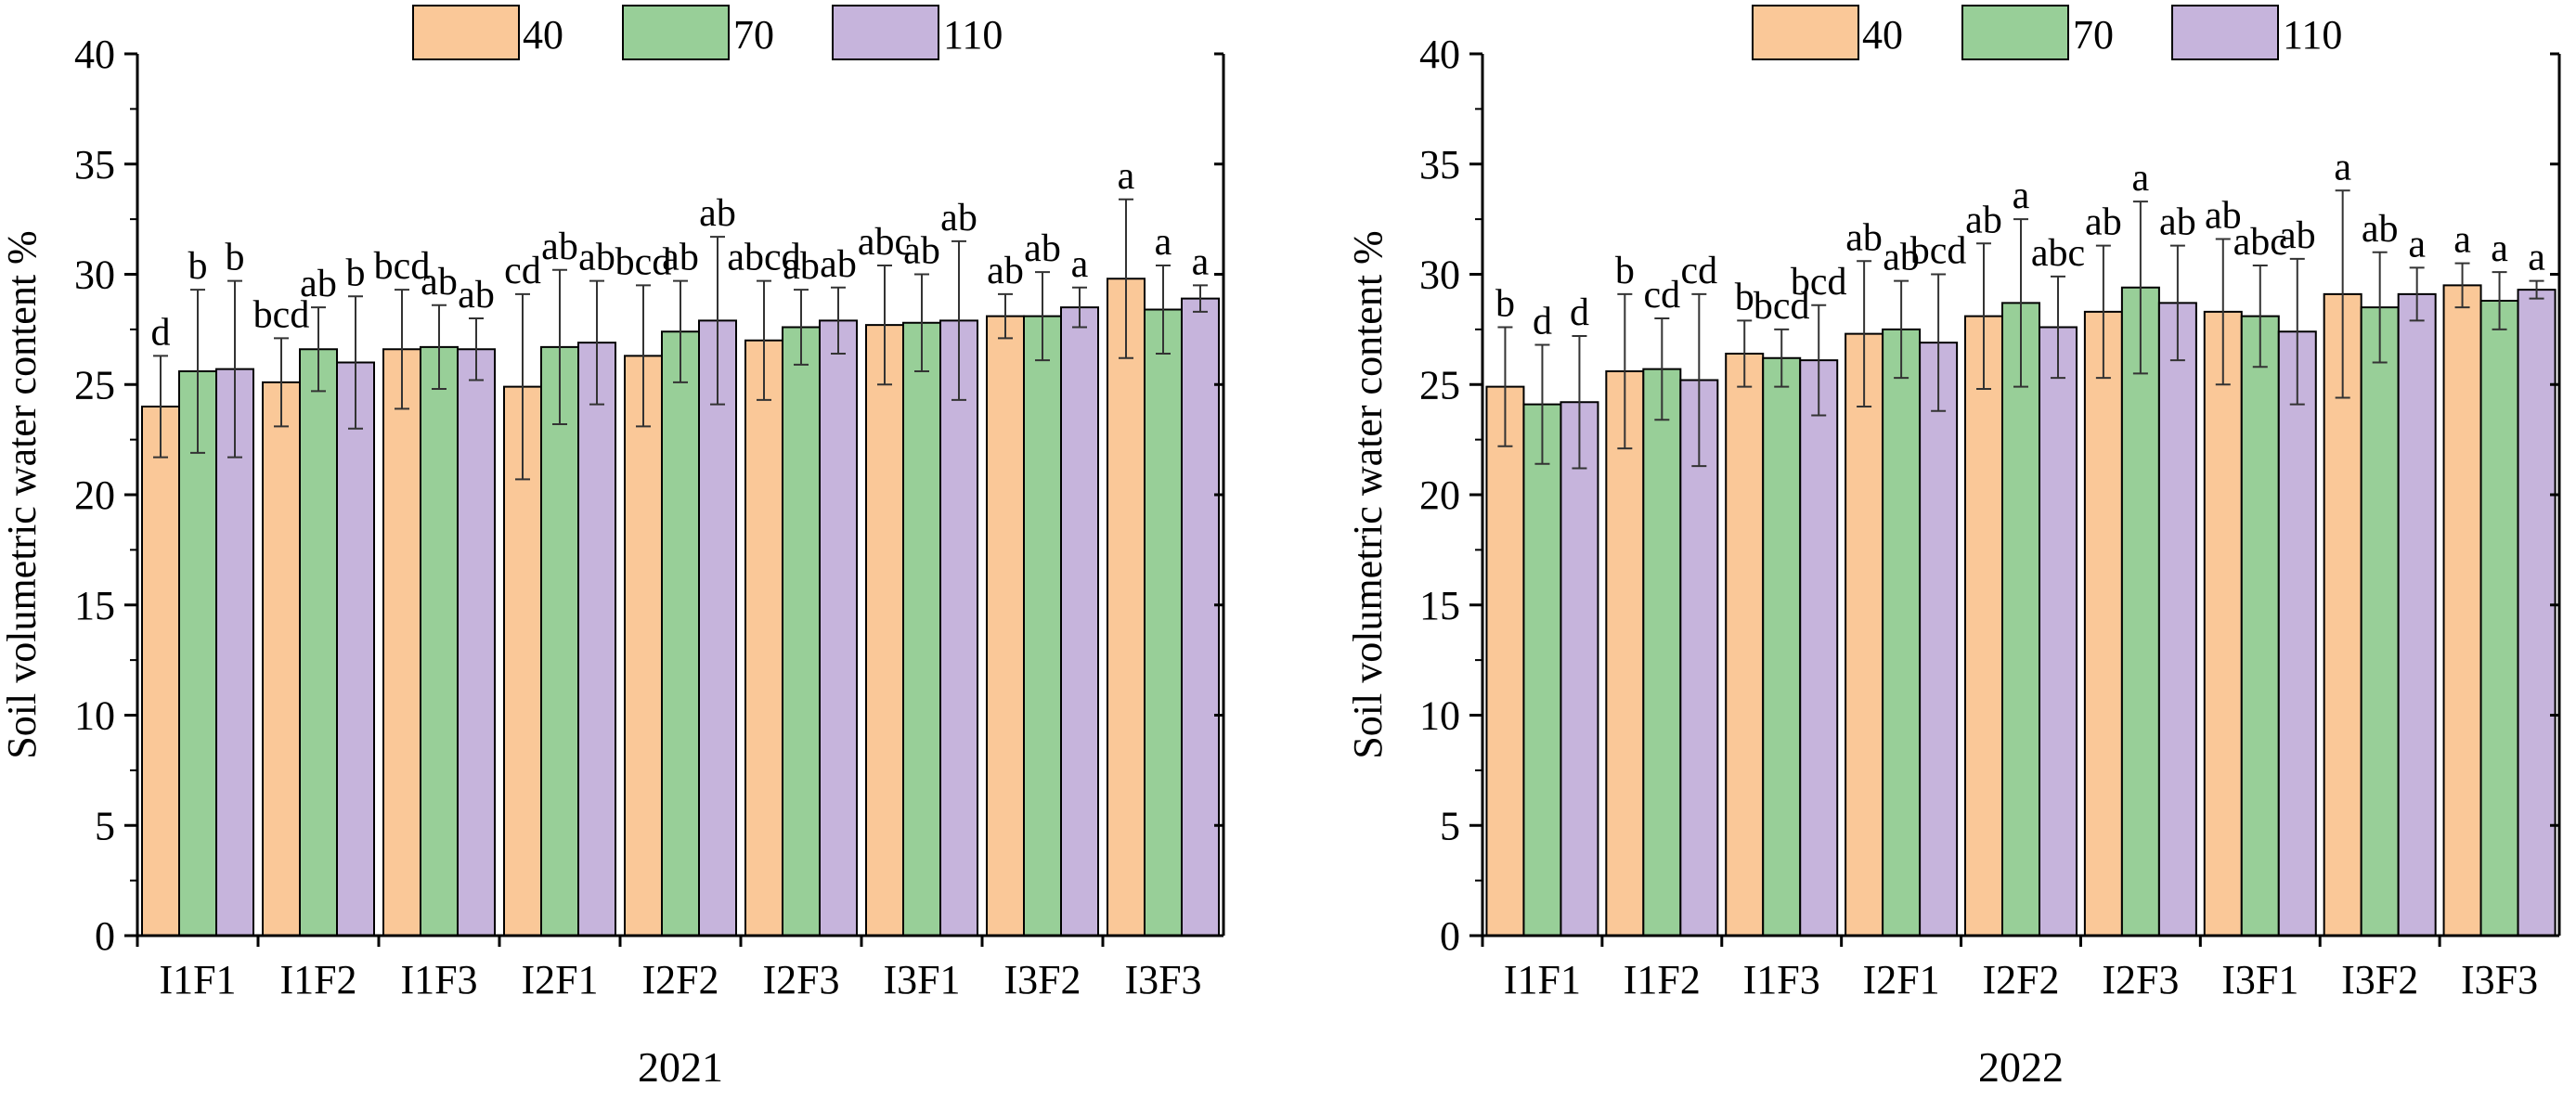 Image resolution: width=2576 pixels, height=1099 pixels. What do you see at coordinates (1439, 55) in the screenshot?
I see `y-tick-label: 40` at bounding box center [1439, 55].